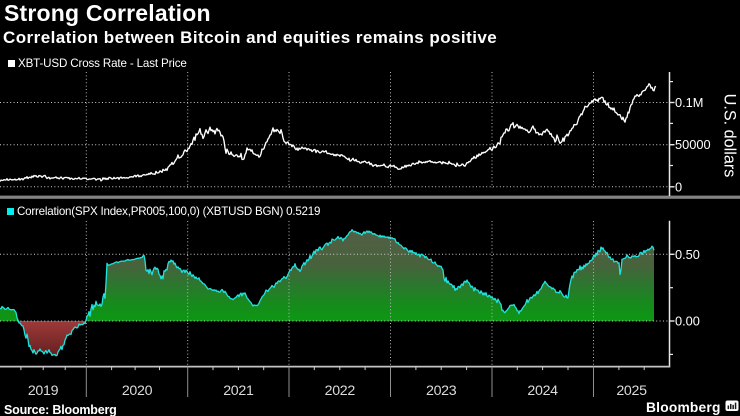 The image size is (740, 416). What do you see at coordinates (542, 391) in the screenshot?
I see `svg-text: 2024` at bounding box center [542, 391].